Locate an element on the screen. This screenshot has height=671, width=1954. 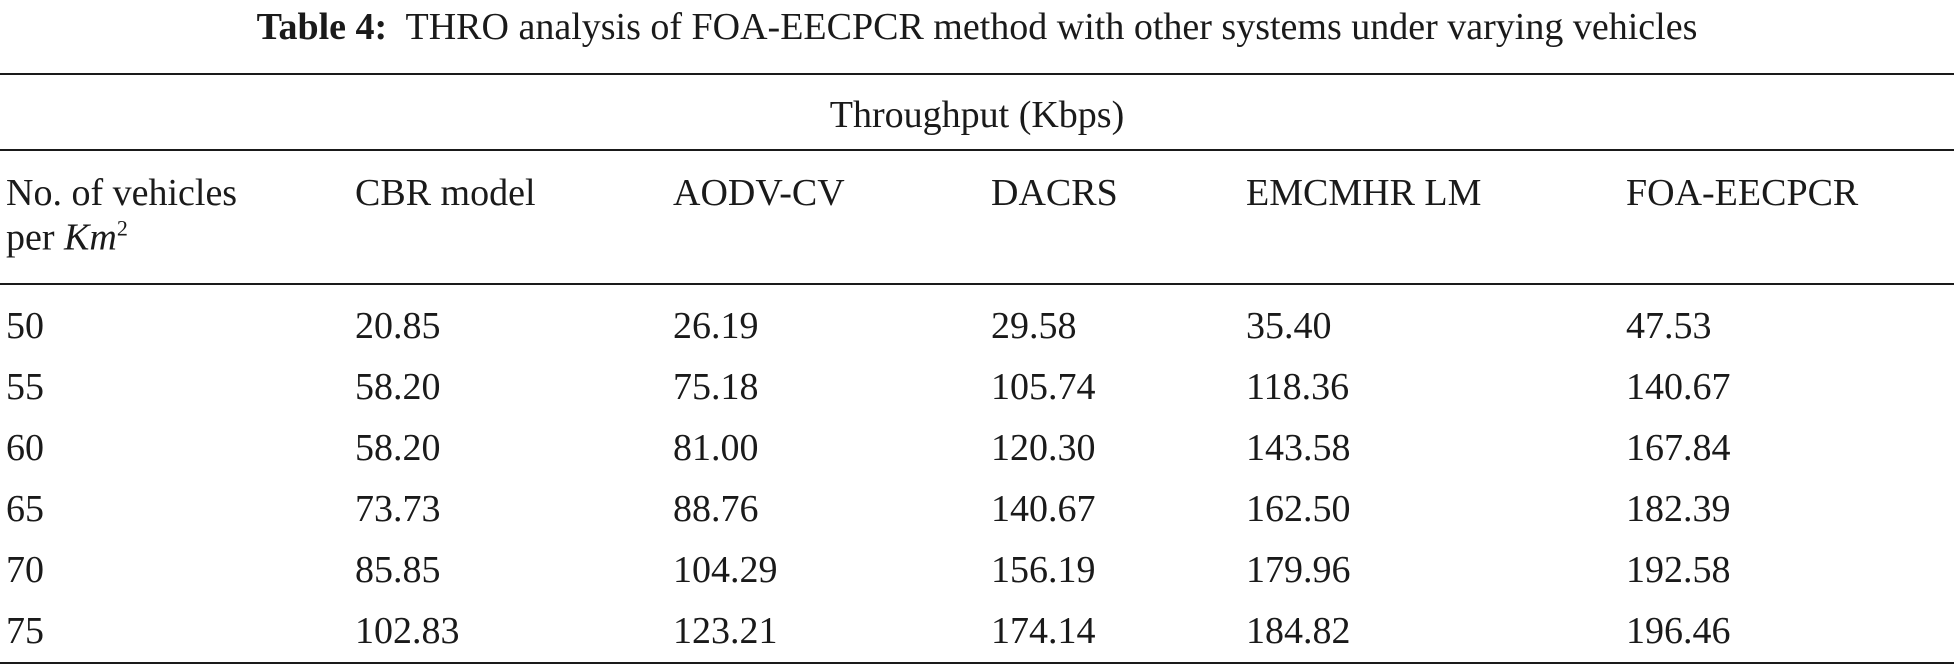
table-cell: 85.85 is located at coordinates (398, 570).